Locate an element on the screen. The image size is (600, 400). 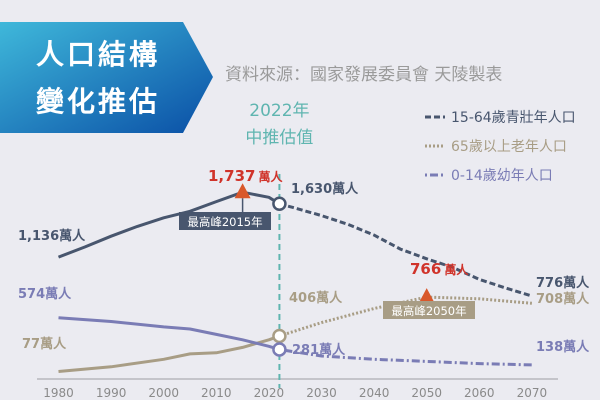
x-tick-label: 2050 is located at coordinates (426, 393).